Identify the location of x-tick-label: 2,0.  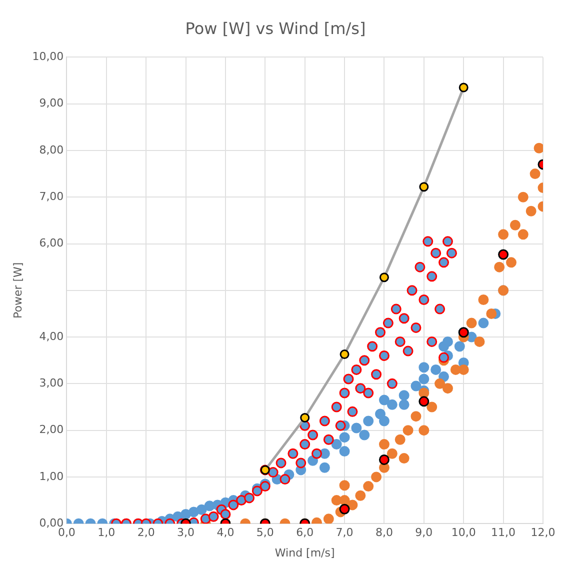
(146, 533).